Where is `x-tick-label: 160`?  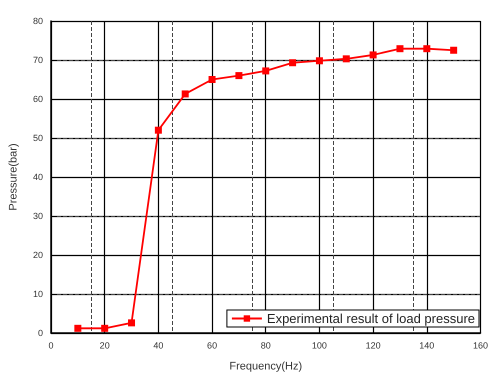
x-tick-label: 160 is located at coordinates (480, 345).